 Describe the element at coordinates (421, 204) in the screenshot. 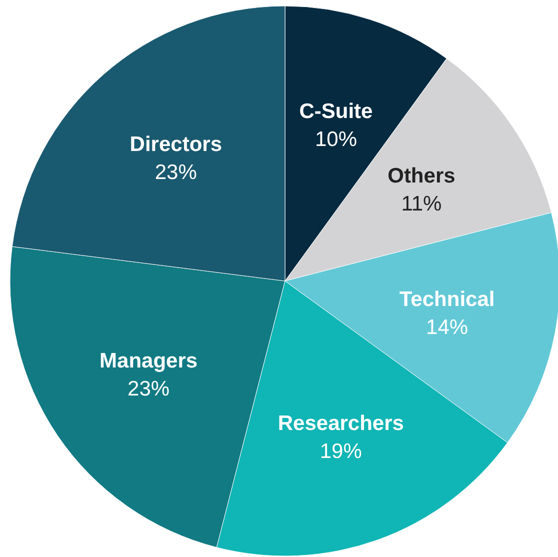

I see `data-label: 11%` at that location.